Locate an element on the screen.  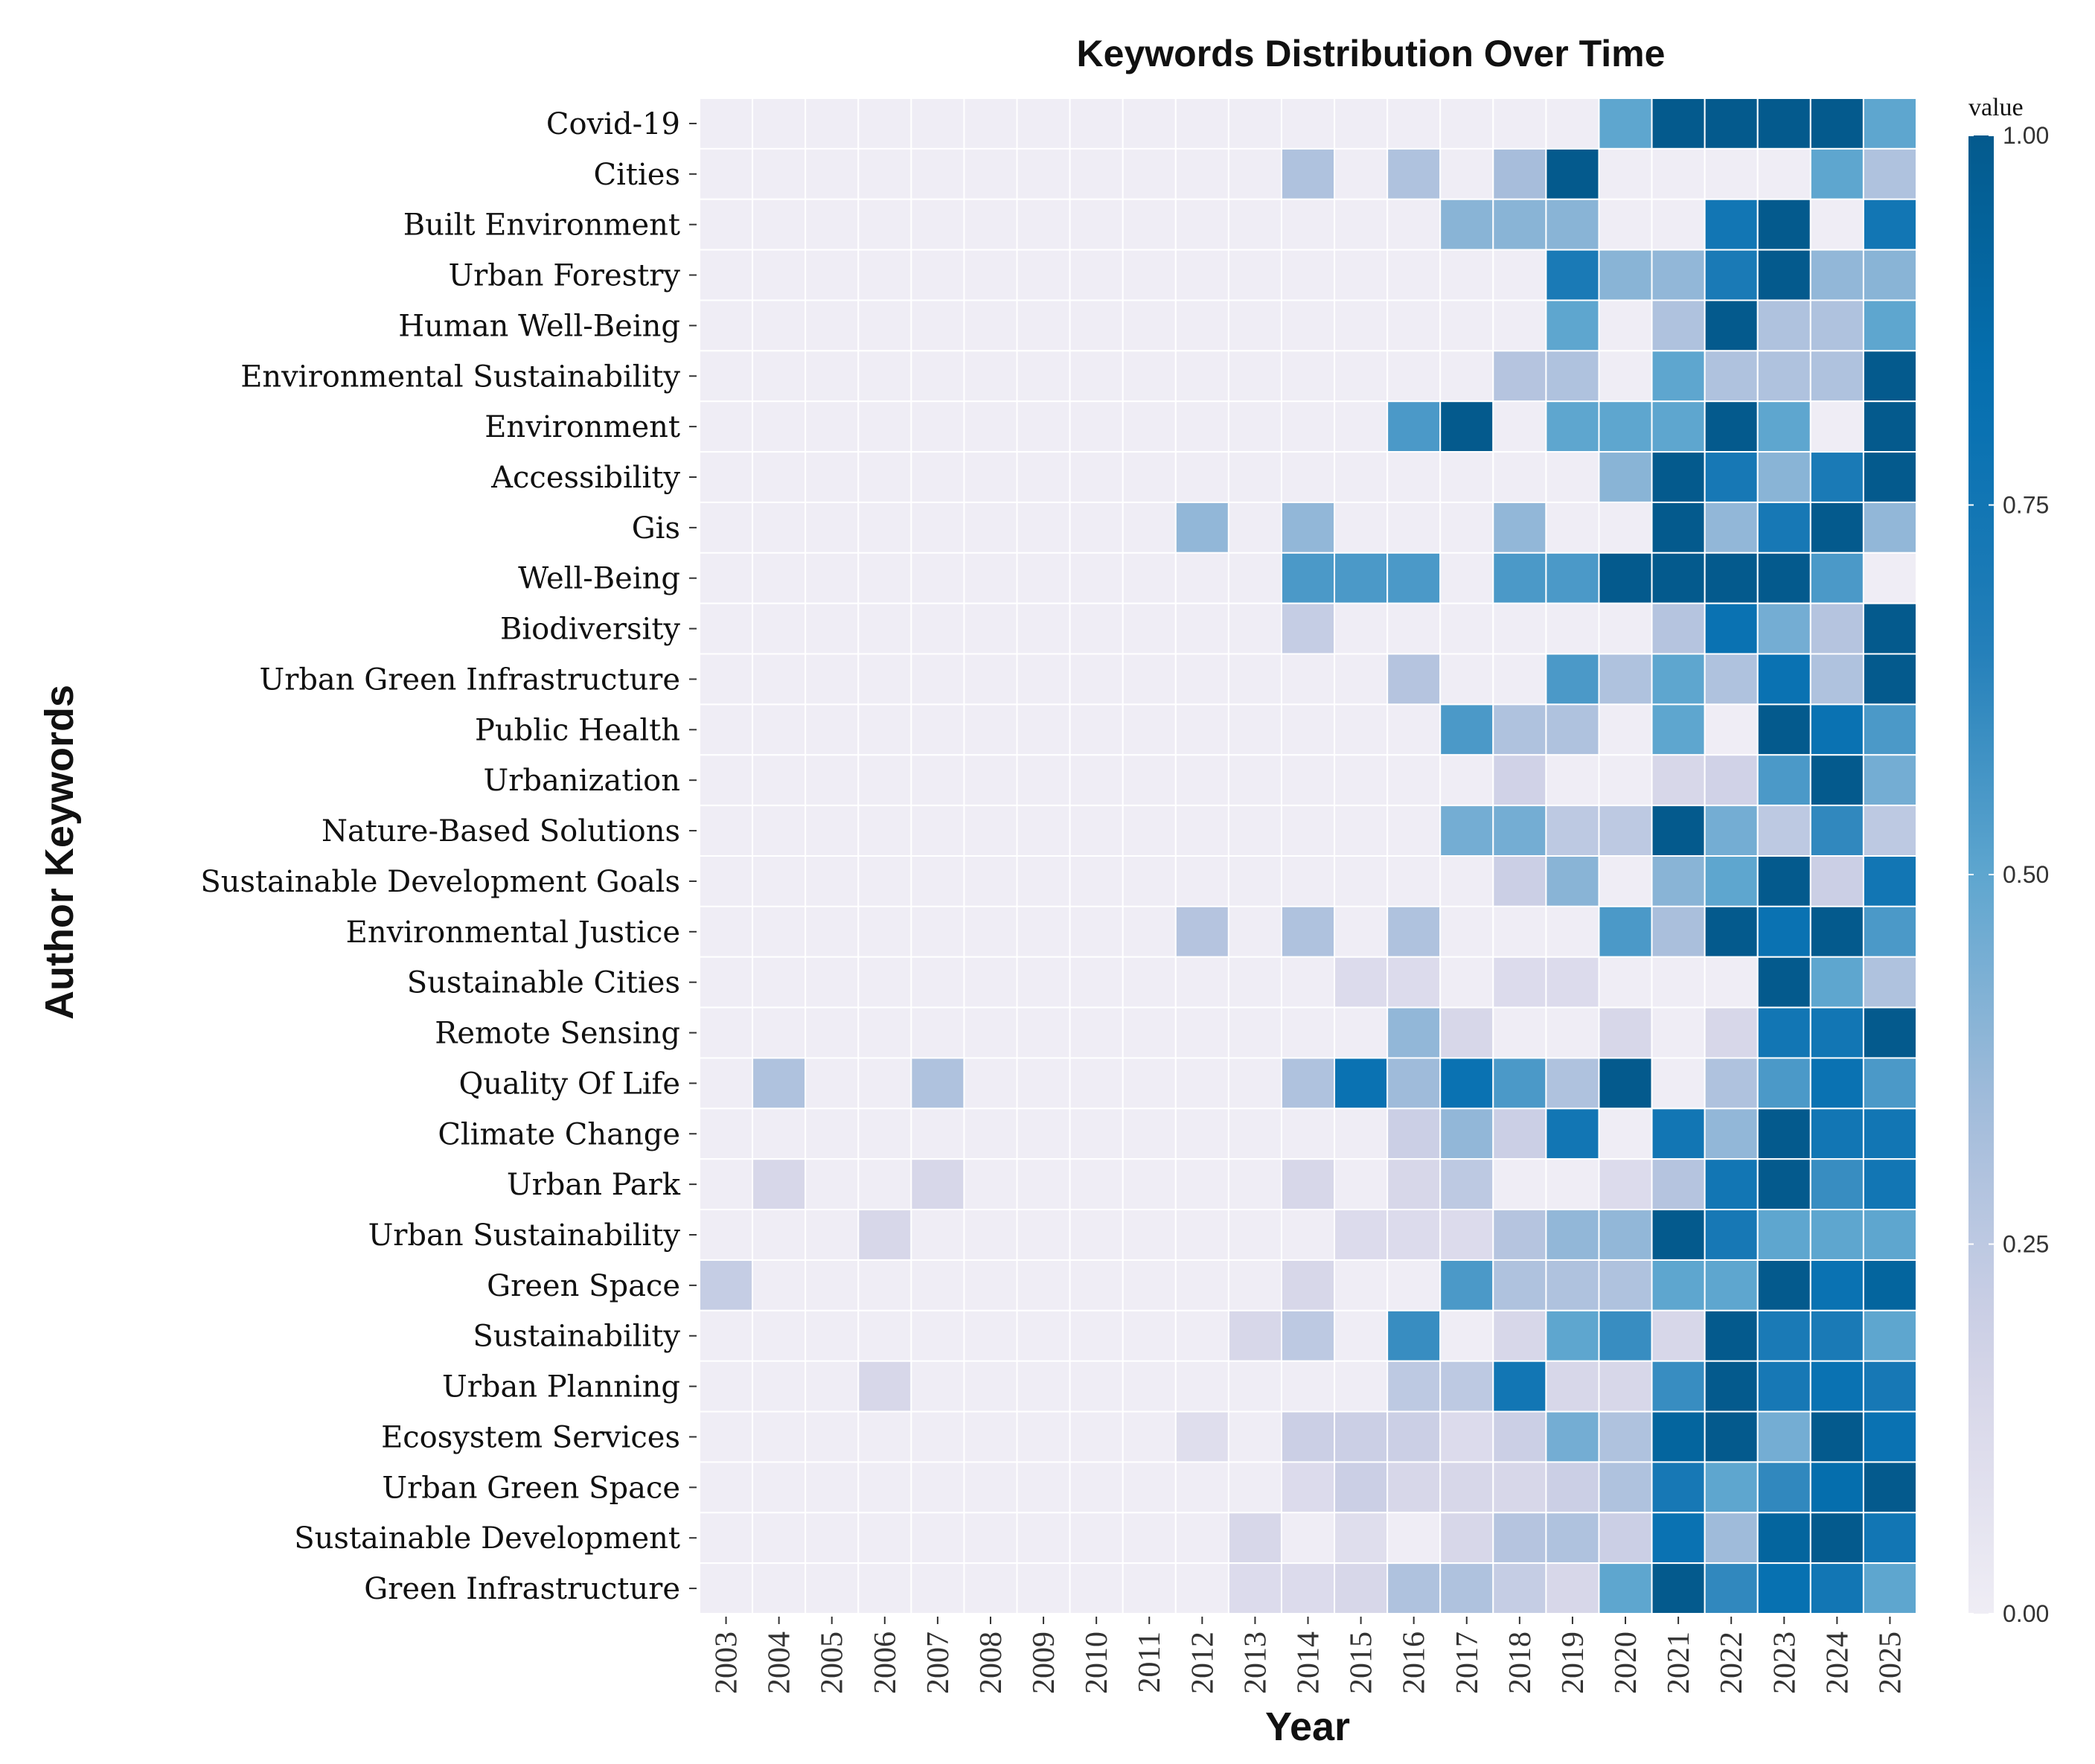
y-tick-label: Accessibility is located at coordinates (585, 478).